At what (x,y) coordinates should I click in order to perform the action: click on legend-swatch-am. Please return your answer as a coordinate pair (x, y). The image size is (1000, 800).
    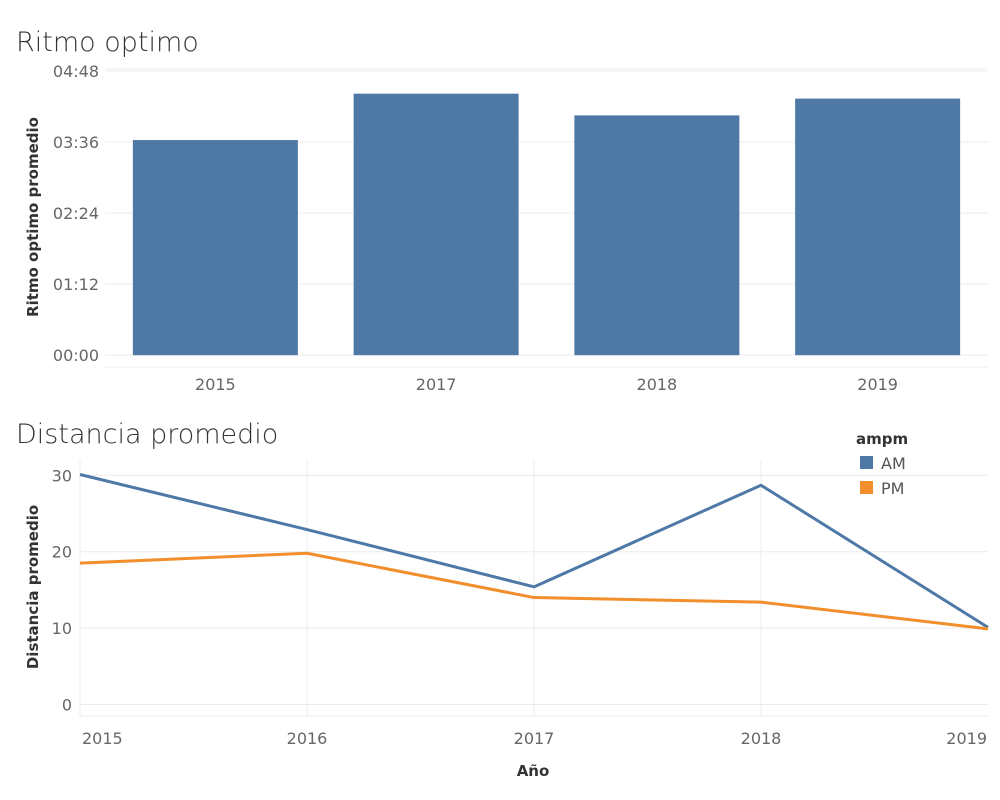
    Looking at the image, I should click on (866, 462).